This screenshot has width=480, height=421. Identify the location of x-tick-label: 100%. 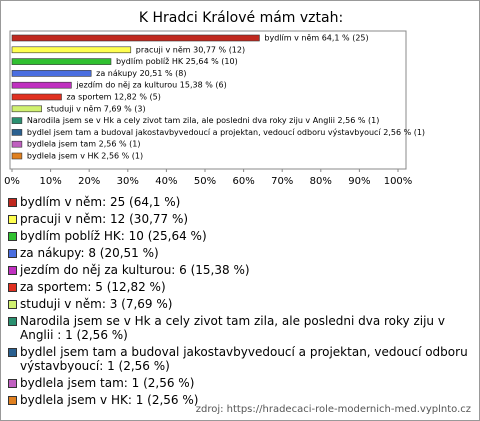
(398, 181).